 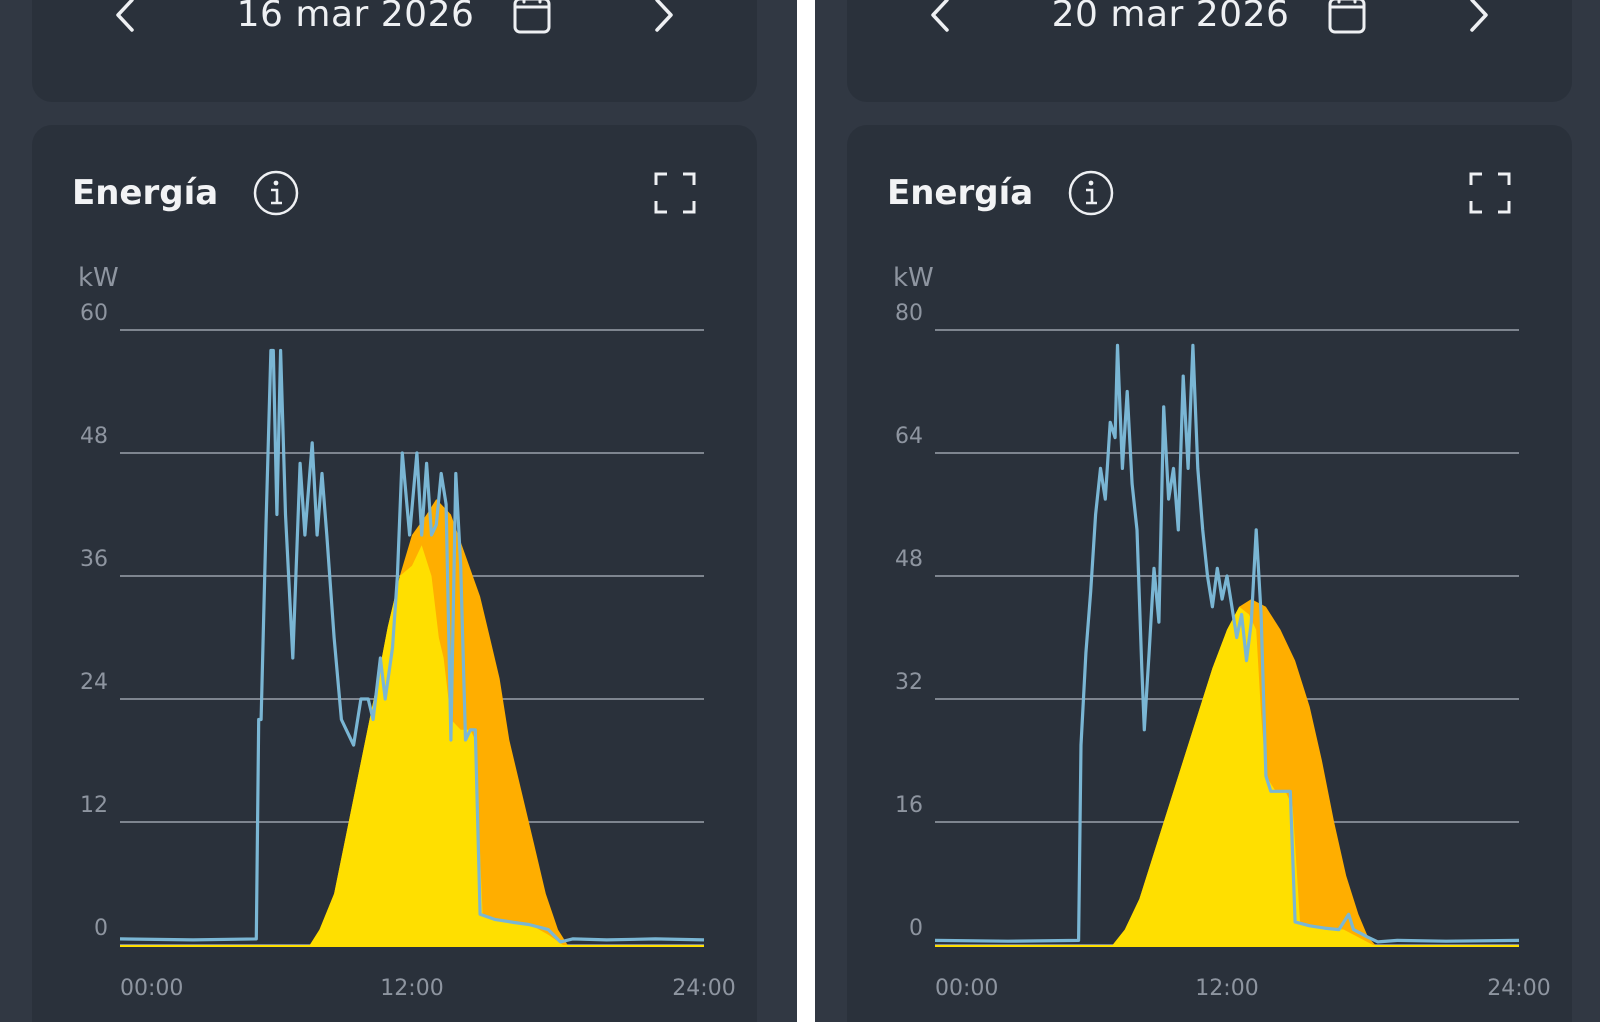 What do you see at coordinates (909, 436) in the screenshot?
I see `y-tick-label: 64` at bounding box center [909, 436].